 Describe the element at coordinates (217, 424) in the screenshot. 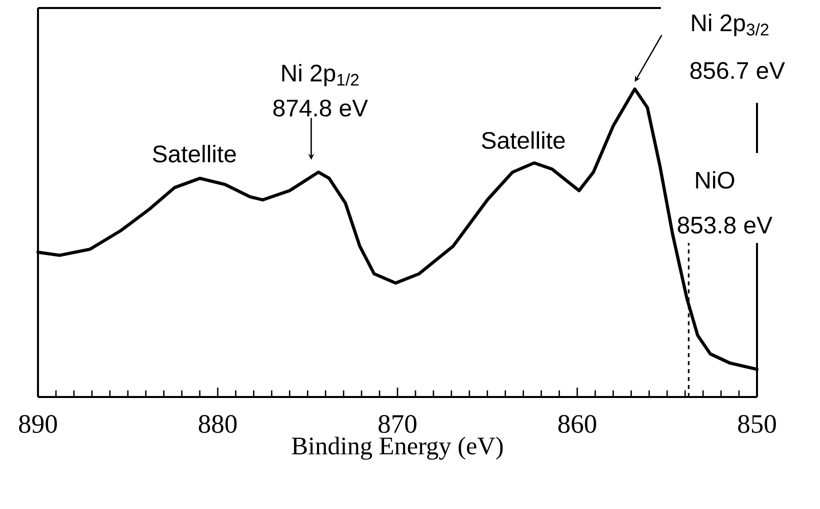

I see `x-tick-label: 880` at that location.